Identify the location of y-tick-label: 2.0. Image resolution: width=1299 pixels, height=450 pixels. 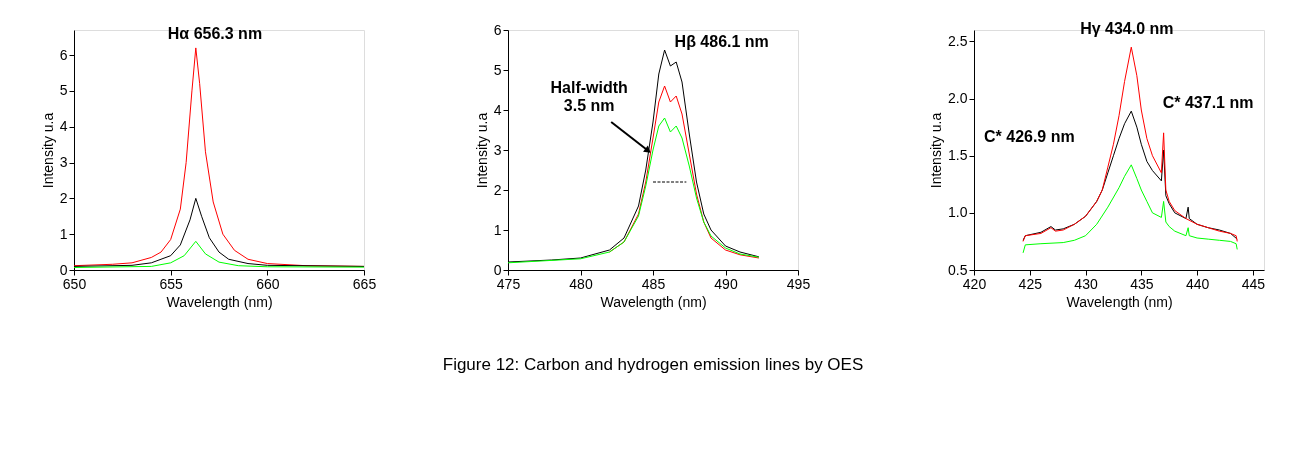
(958, 98).